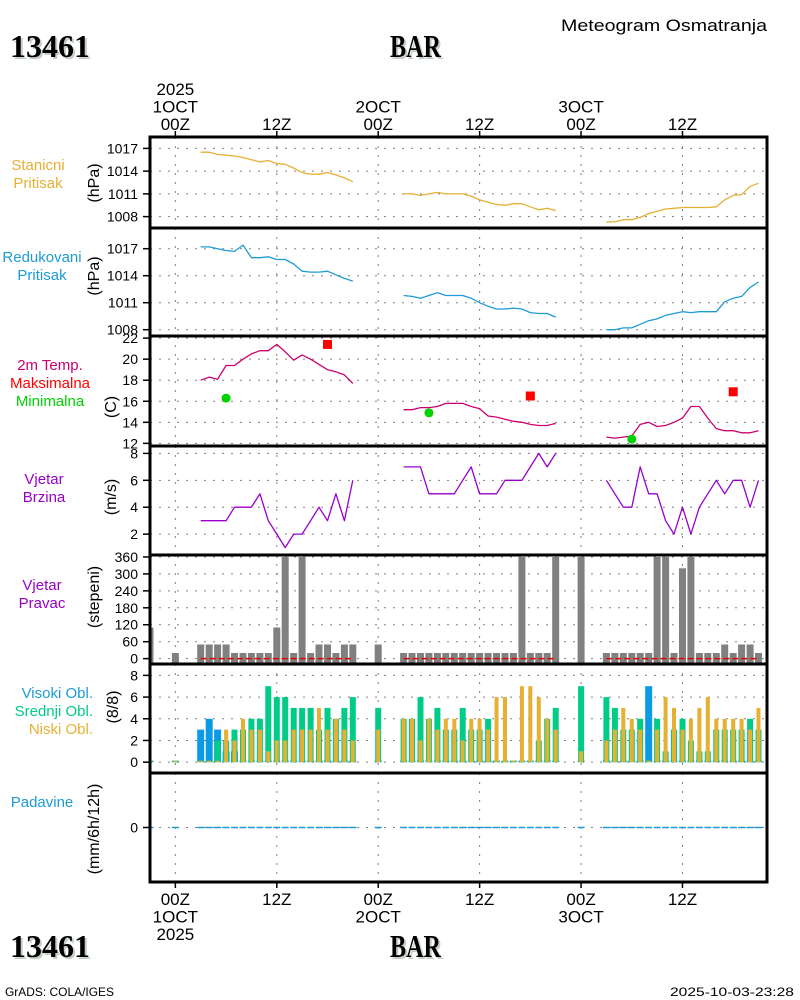 The height and width of the screenshot is (1000, 800). What do you see at coordinates (580, 124) in the screenshot?
I see `x-tick-label-top: 00Z` at bounding box center [580, 124].